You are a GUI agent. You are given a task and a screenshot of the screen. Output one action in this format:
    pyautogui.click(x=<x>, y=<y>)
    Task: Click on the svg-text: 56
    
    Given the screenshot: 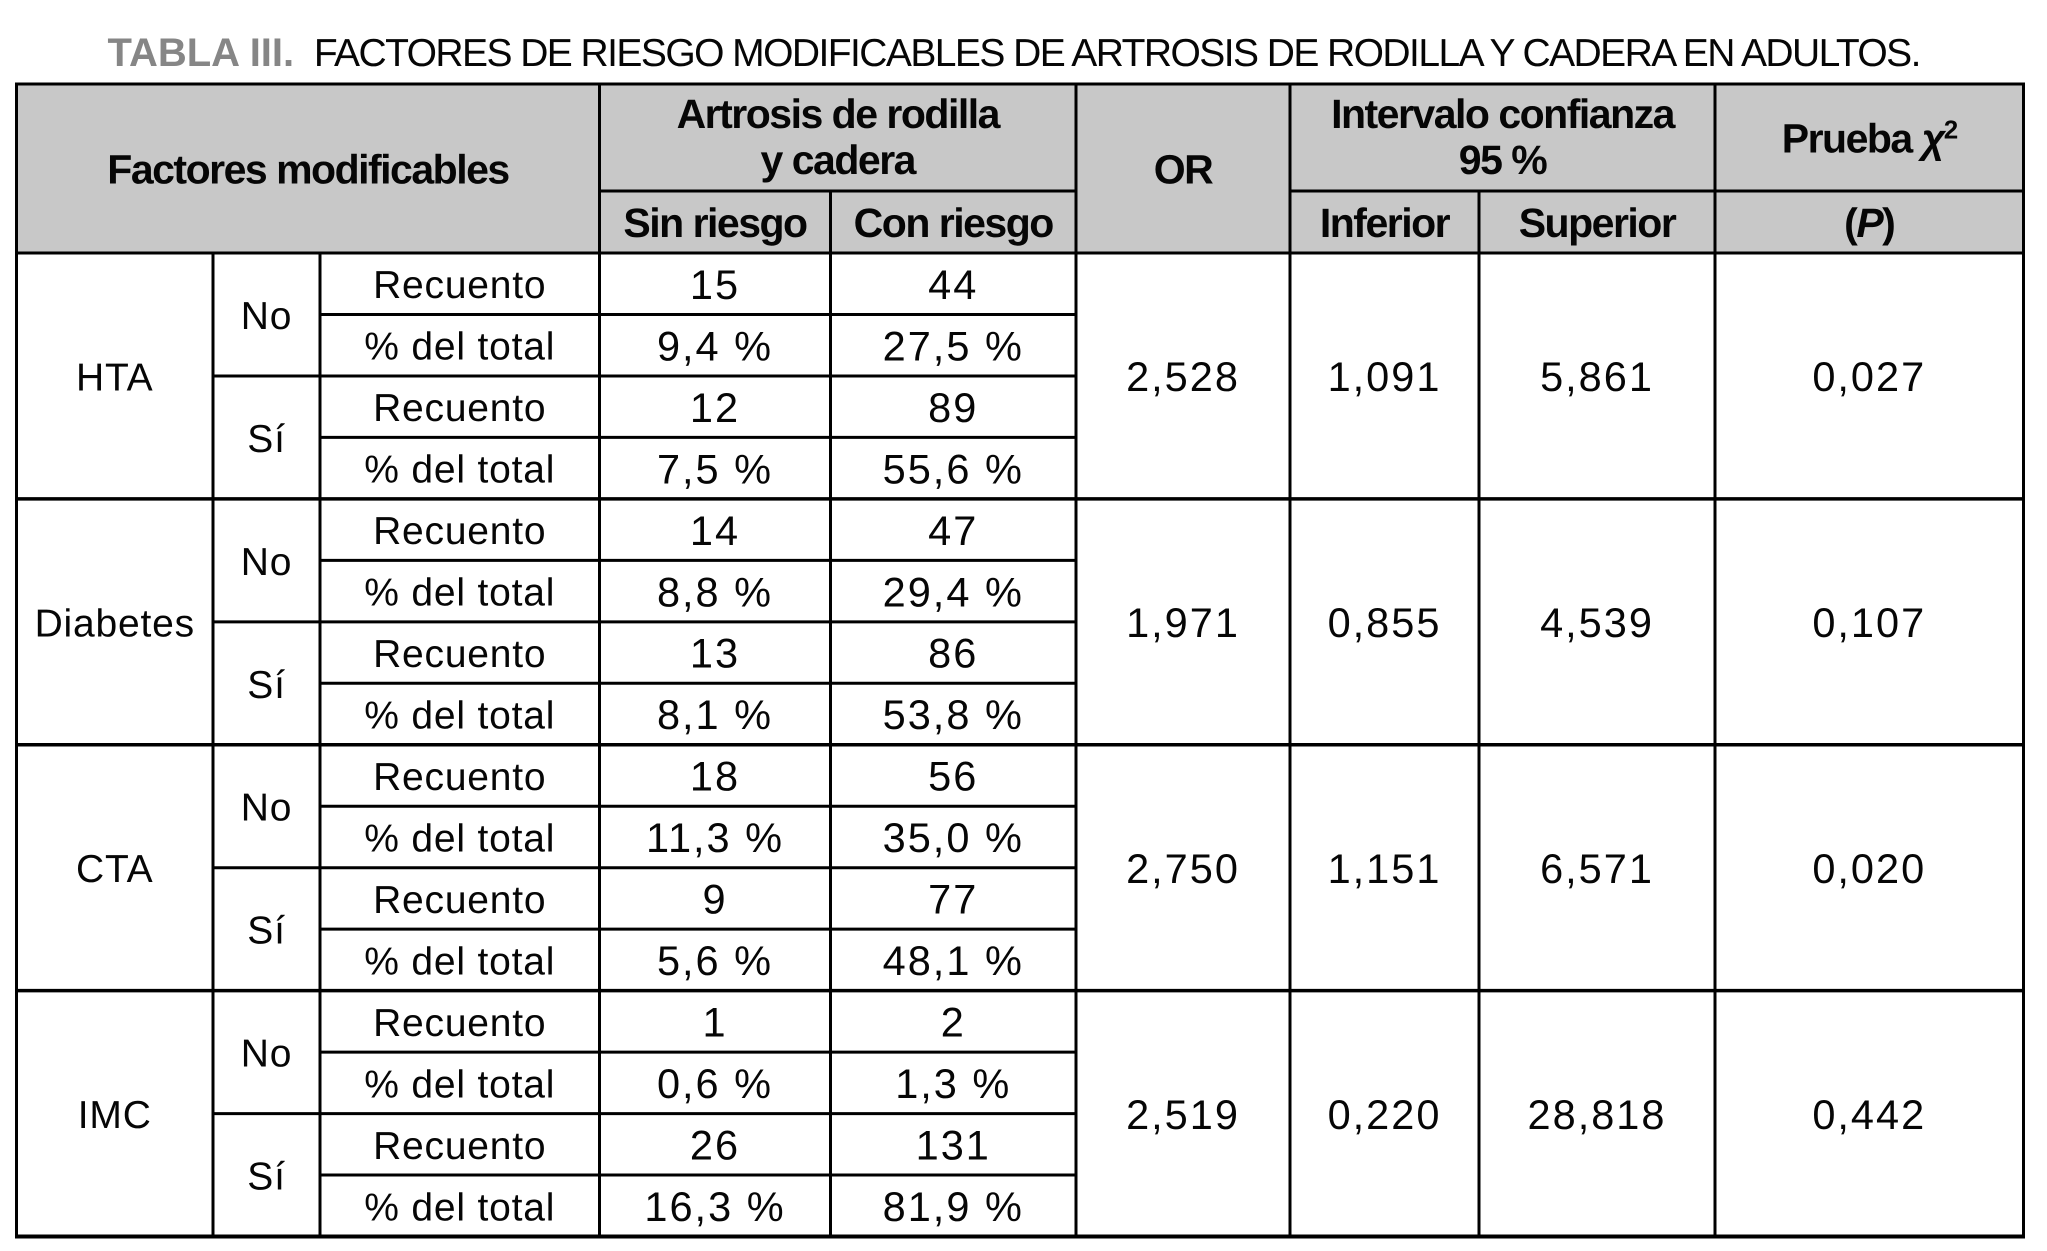 What is the action you would take?
    pyautogui.click(x=953, y=776)
    